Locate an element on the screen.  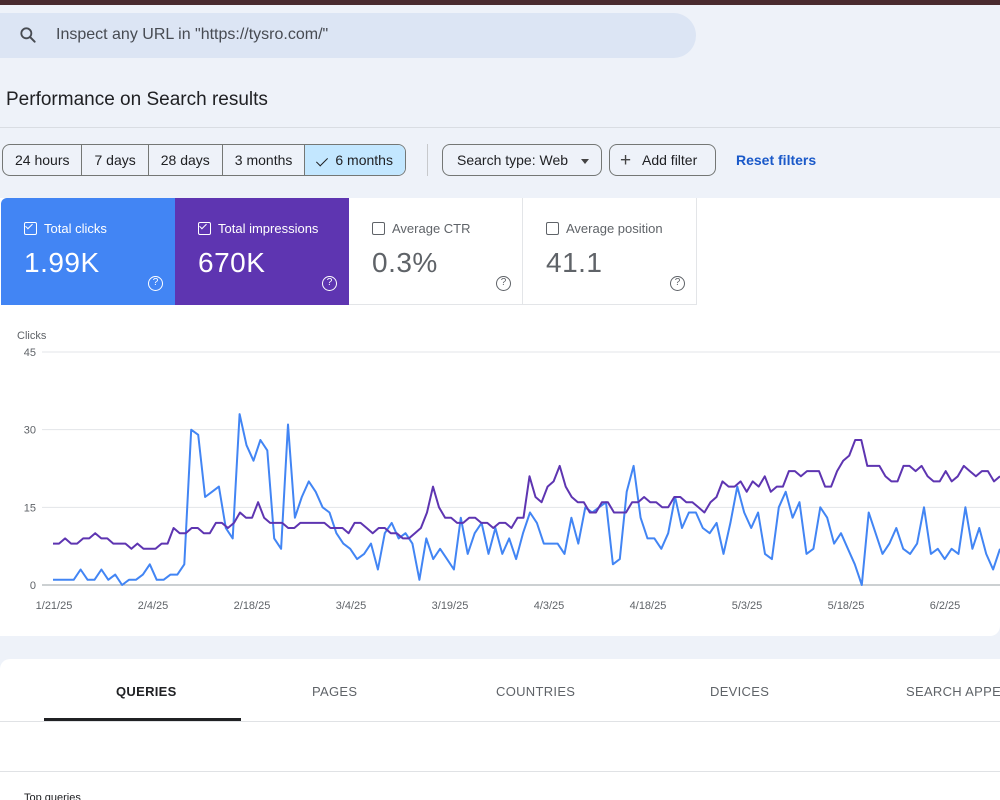
caret-down-icon is located at coordinates (585, 161).